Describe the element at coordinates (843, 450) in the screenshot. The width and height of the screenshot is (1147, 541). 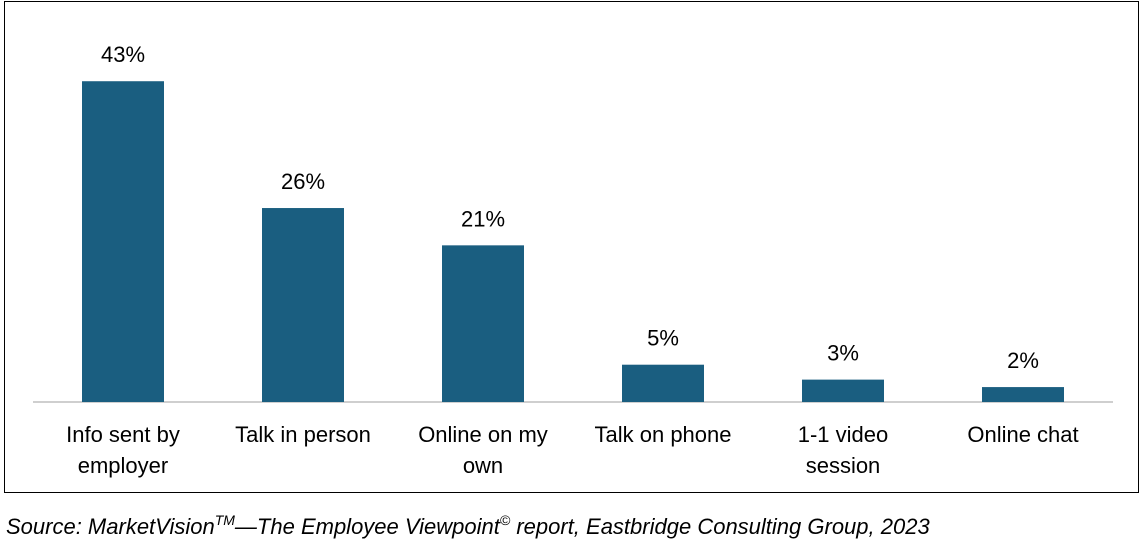
I see `x-tick-label: 1-1 video session` at that location.